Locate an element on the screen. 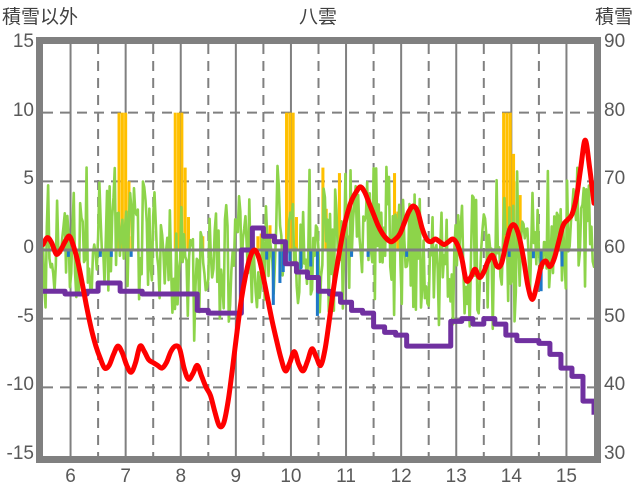  xtick-label: 6 is located at coordinates (70, 476).